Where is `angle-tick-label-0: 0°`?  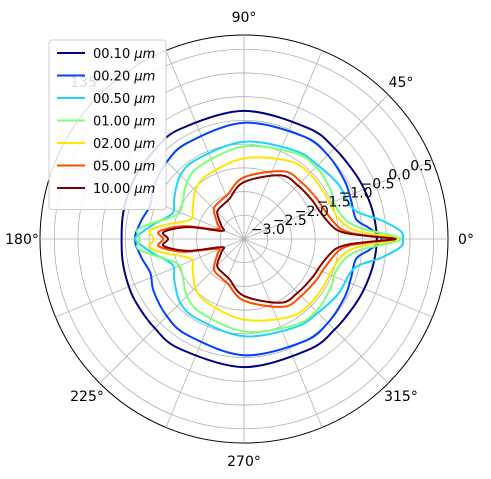
angle-tick-label-0: 0° is located at coordinates (466, 240).